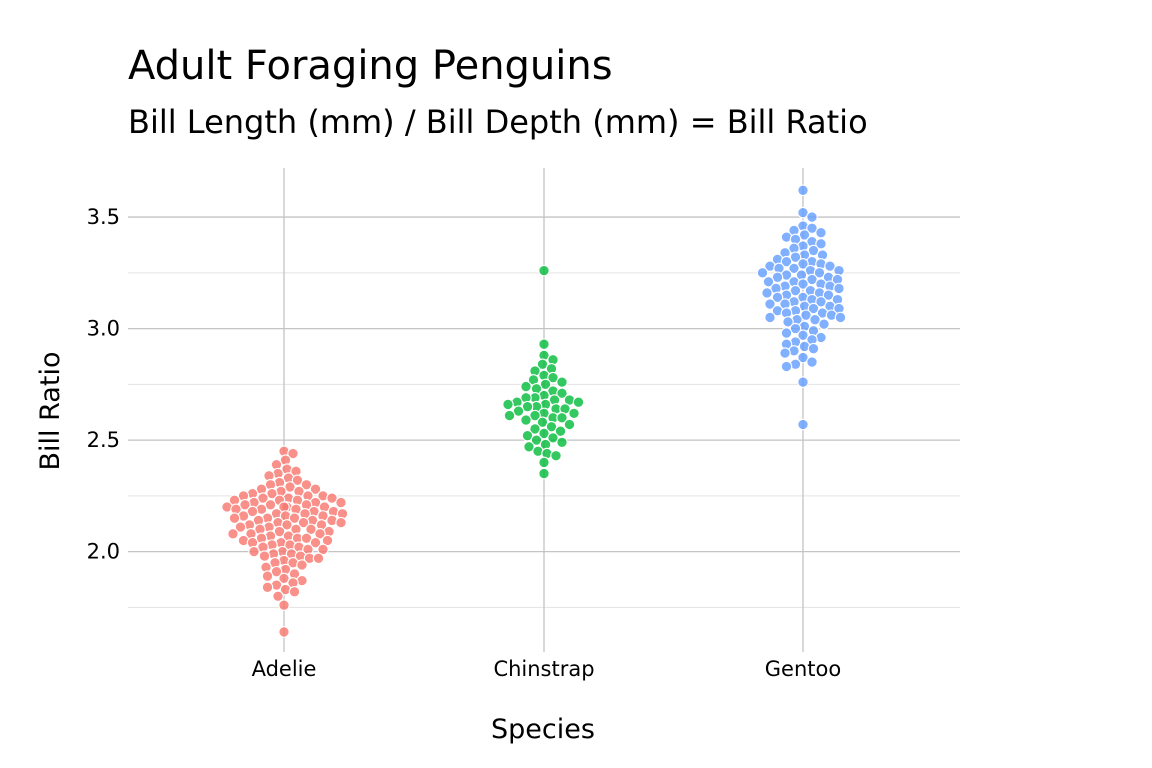  I want to click on y-axis-title: Bill Ratio, so click(50, 411).